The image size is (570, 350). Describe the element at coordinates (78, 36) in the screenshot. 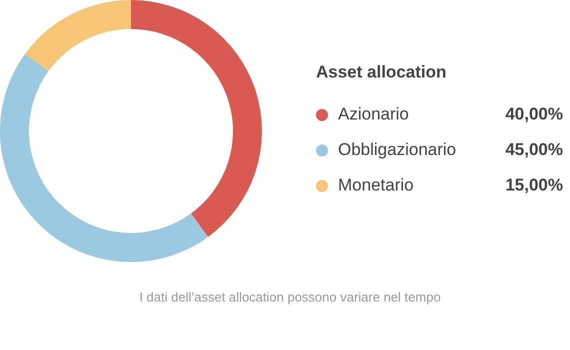

I see `donut-slice` at that location.